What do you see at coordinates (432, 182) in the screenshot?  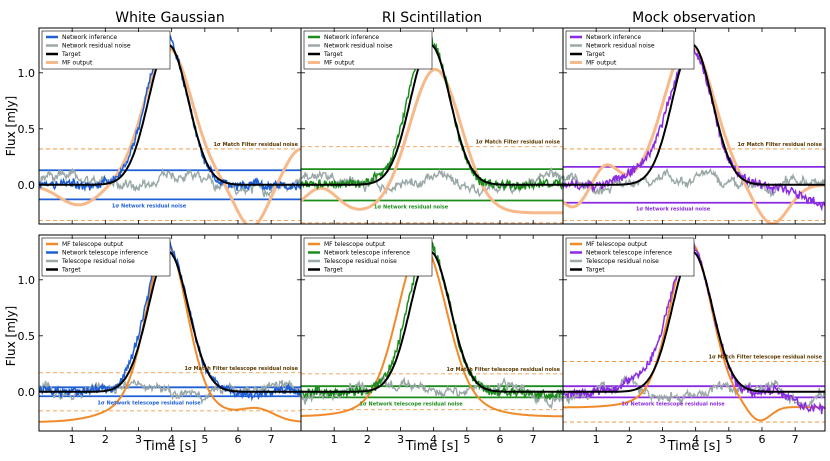 I see `residual-noise-line` at bounding box center [432, 182].